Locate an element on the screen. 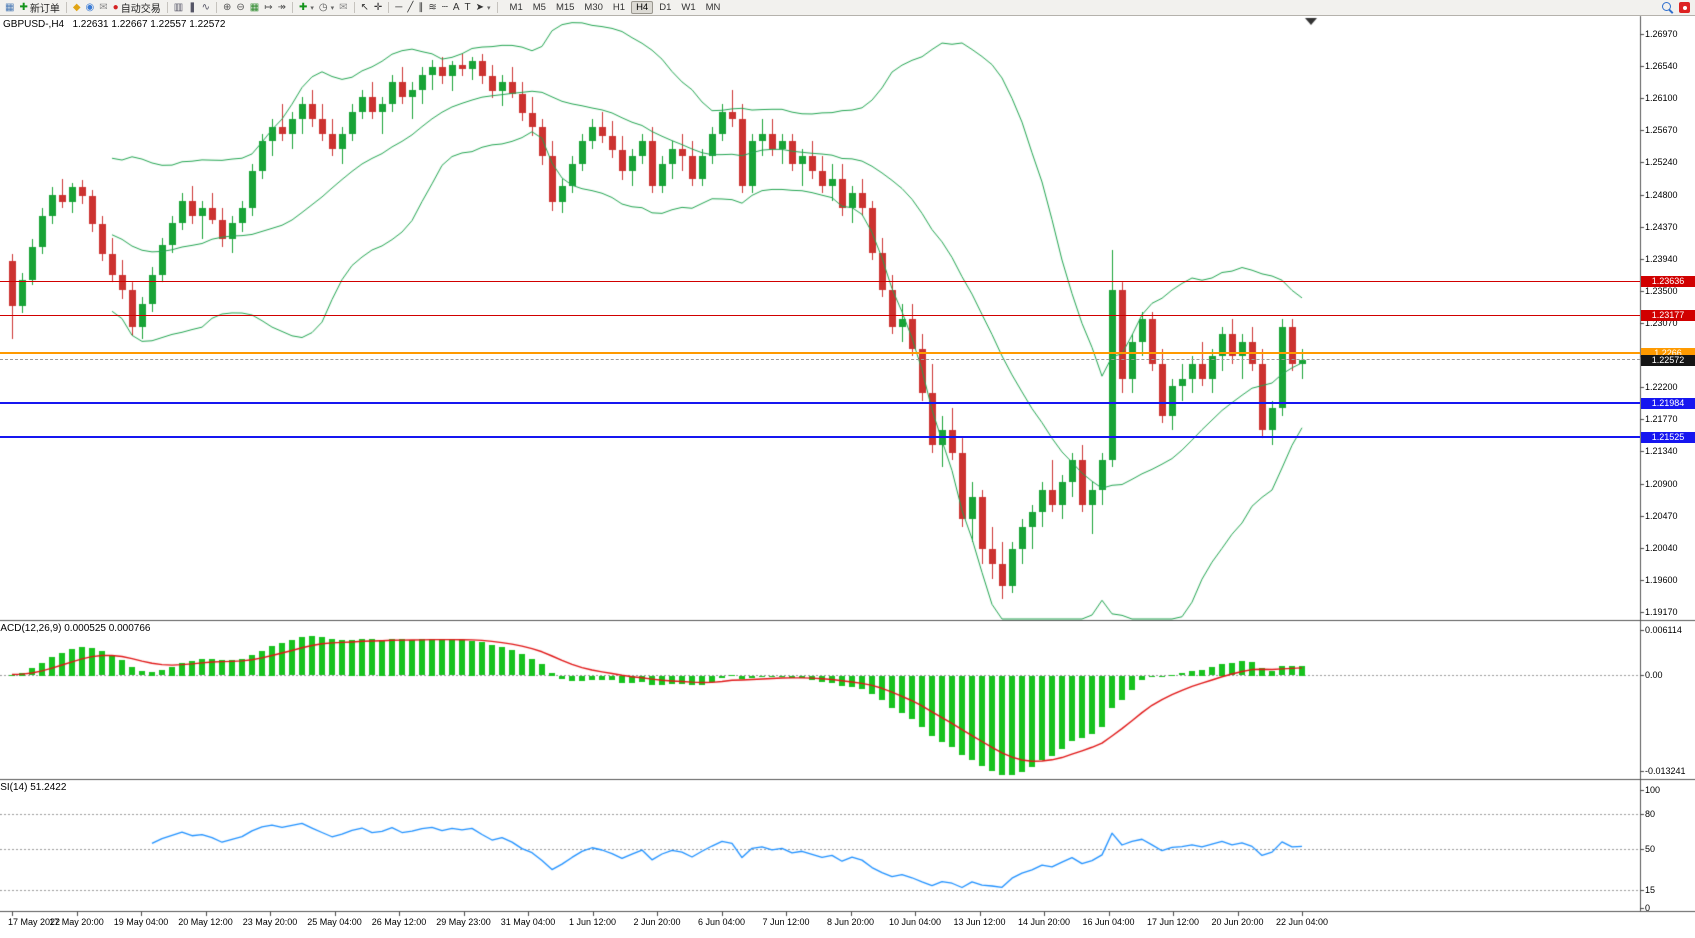 Image resolution: width=1695 pixels, height=938 pixels. timeframe-button-m15: M15 is located at coordinates (565, 7).